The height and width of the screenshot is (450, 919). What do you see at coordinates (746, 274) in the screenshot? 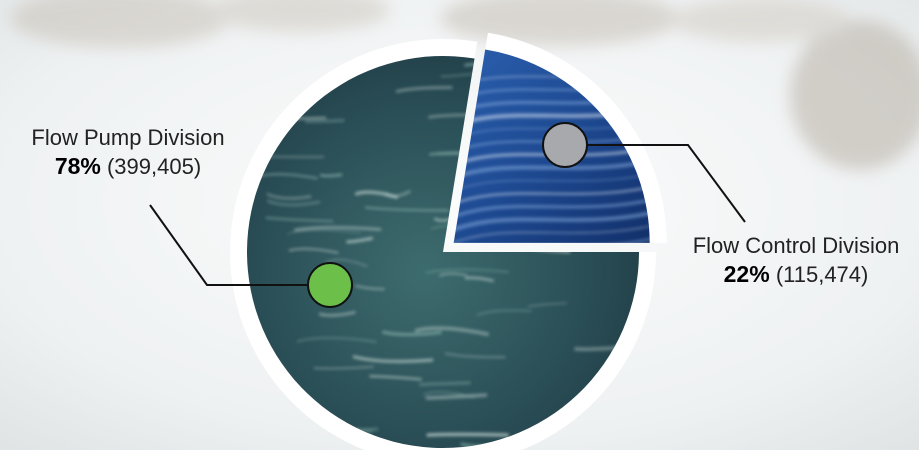
I see `slice-percent-control: 22%` at bounding box center [746, 274].